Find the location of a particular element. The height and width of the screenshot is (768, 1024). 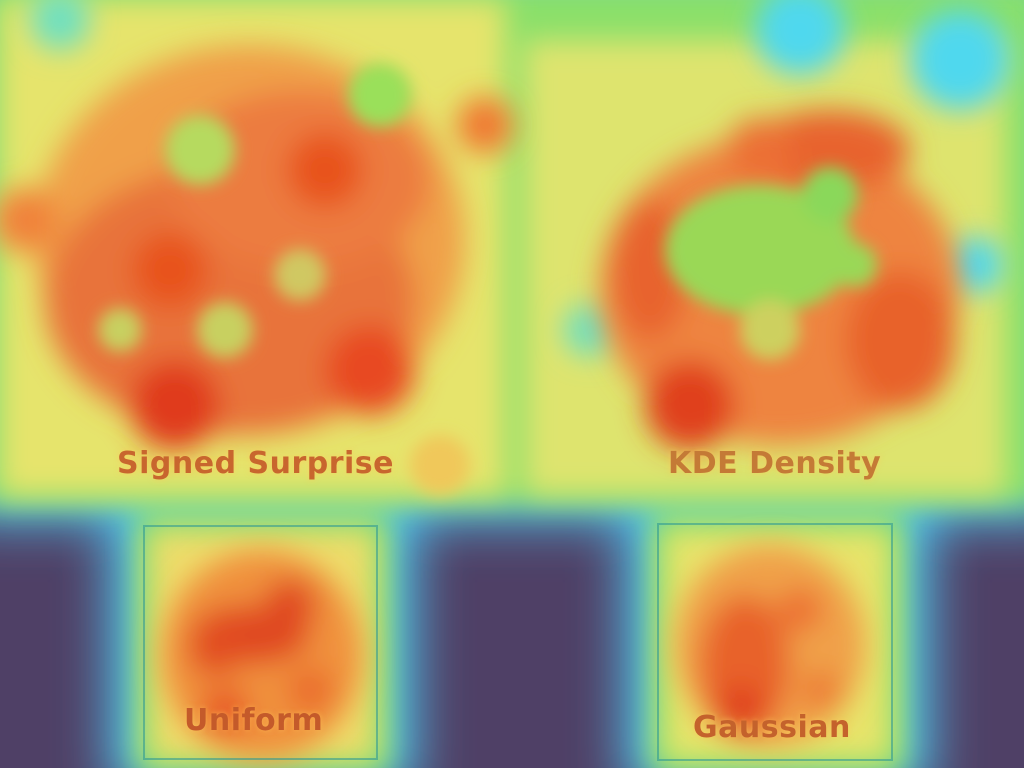

hot-uniform is located at coordinates (262, 655).